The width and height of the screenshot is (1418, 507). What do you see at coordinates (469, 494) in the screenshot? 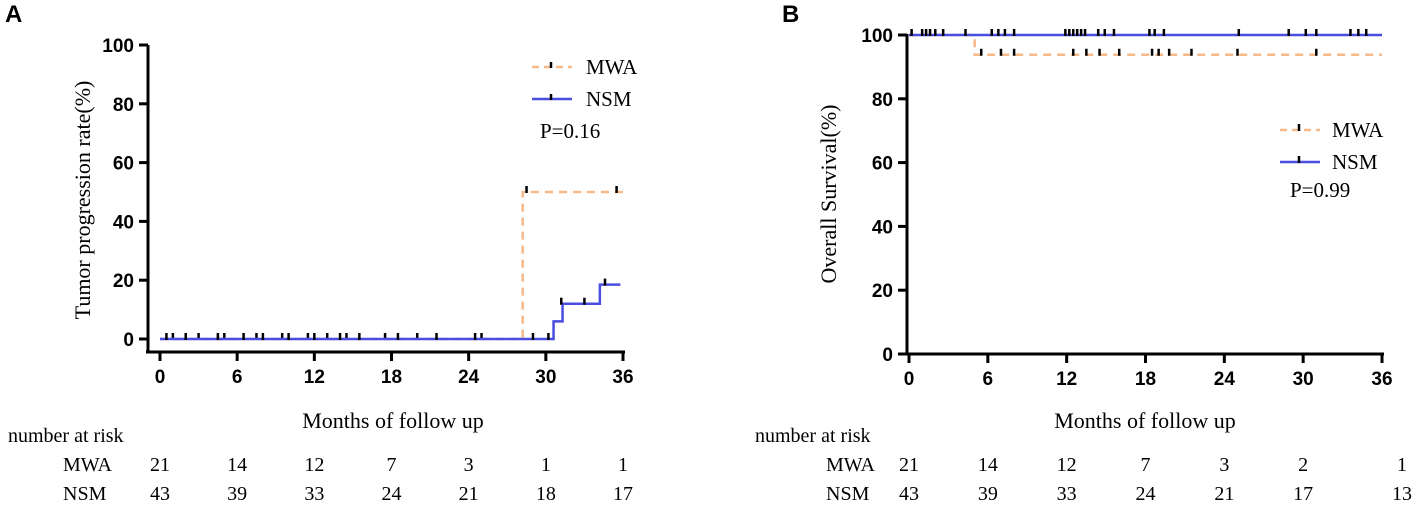
I see `panel-a-risk-nsm-value: 21` at bounding box center [469, 494].